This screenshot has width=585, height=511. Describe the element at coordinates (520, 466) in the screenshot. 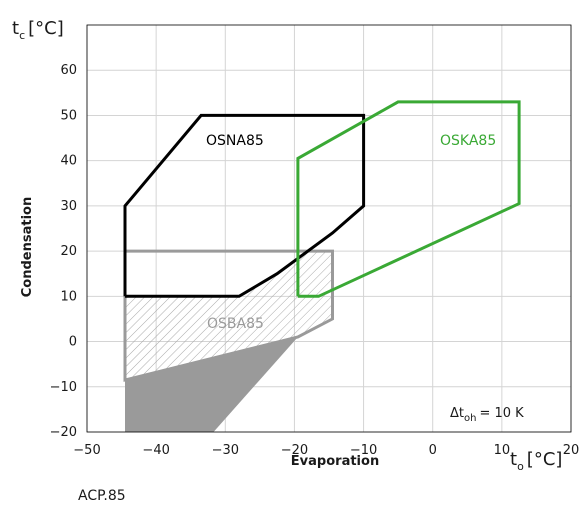

I see `x-axis-subscript: o` at that location.